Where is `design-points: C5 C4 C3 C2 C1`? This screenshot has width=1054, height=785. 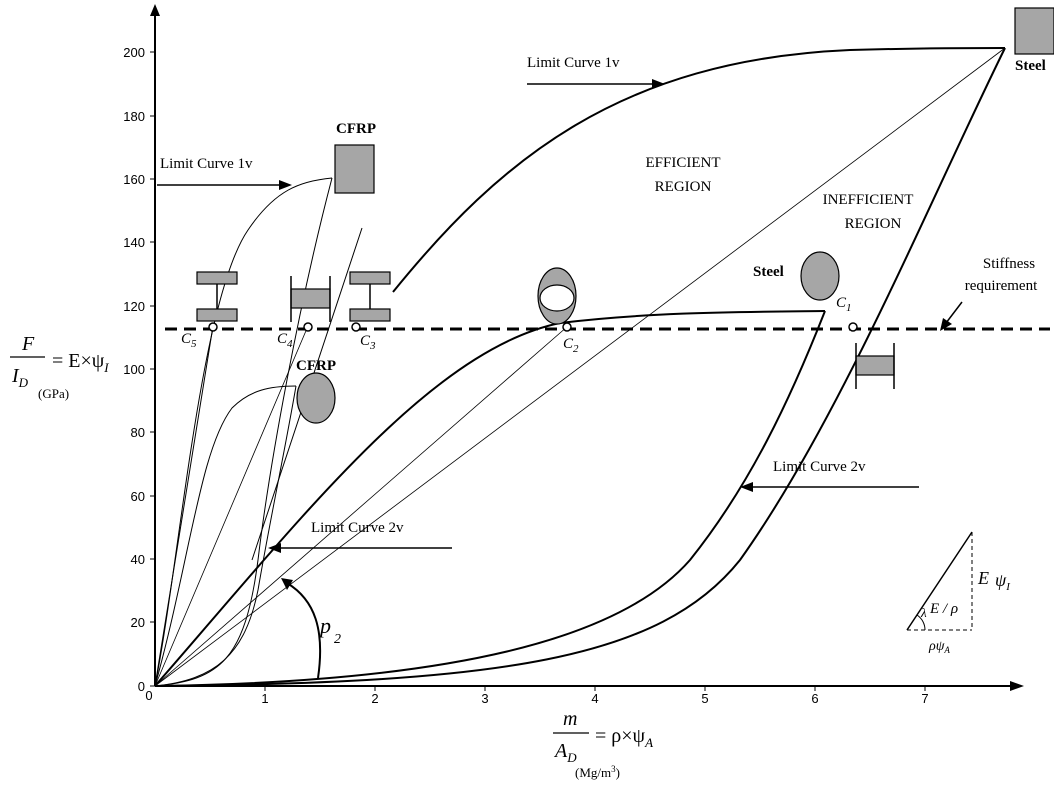 design-points: C5 C4 C3 C2 C1 is located at coordinates (519, 325).